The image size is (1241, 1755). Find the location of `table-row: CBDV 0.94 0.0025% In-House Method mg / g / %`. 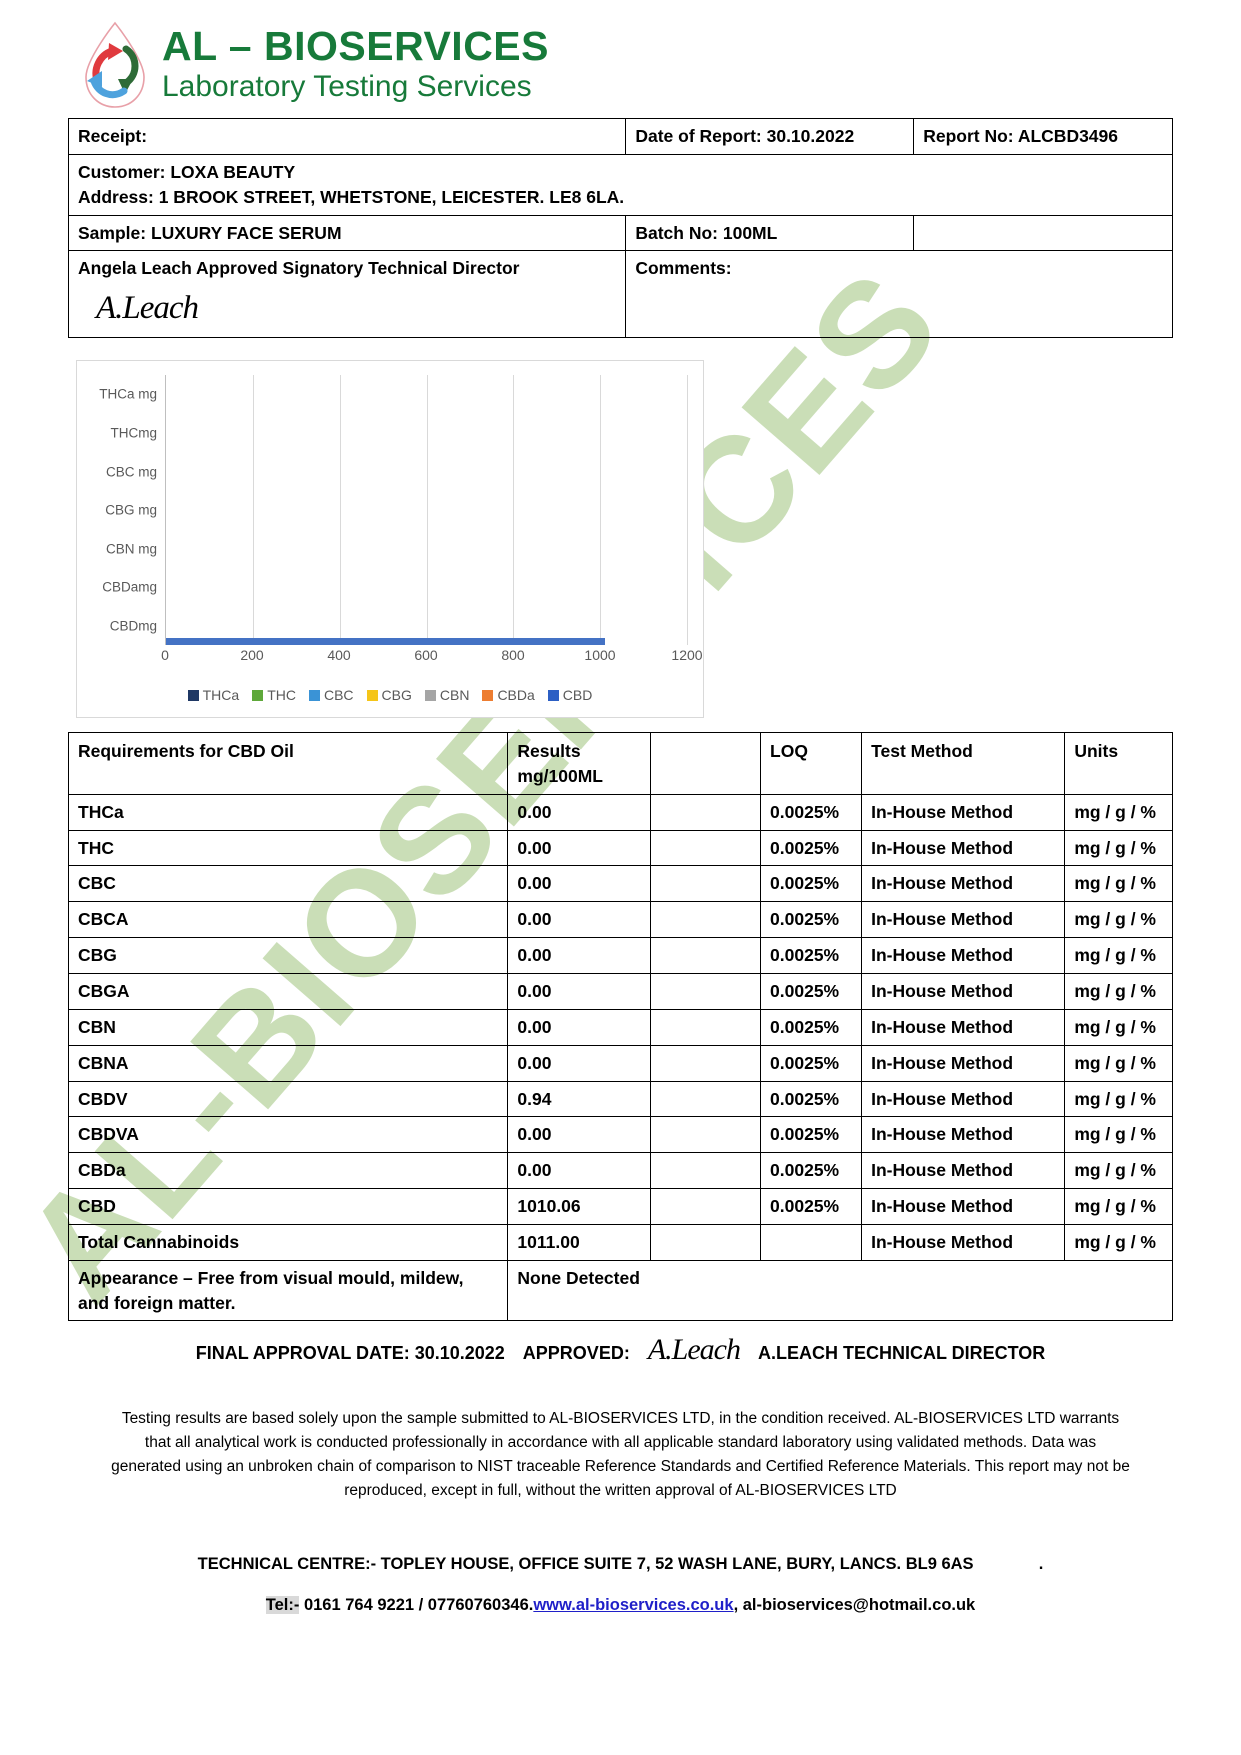

table-row: CBDV 0.94 0.0025% In-House Method mg / g / % is located at coordinates (620, 1099).